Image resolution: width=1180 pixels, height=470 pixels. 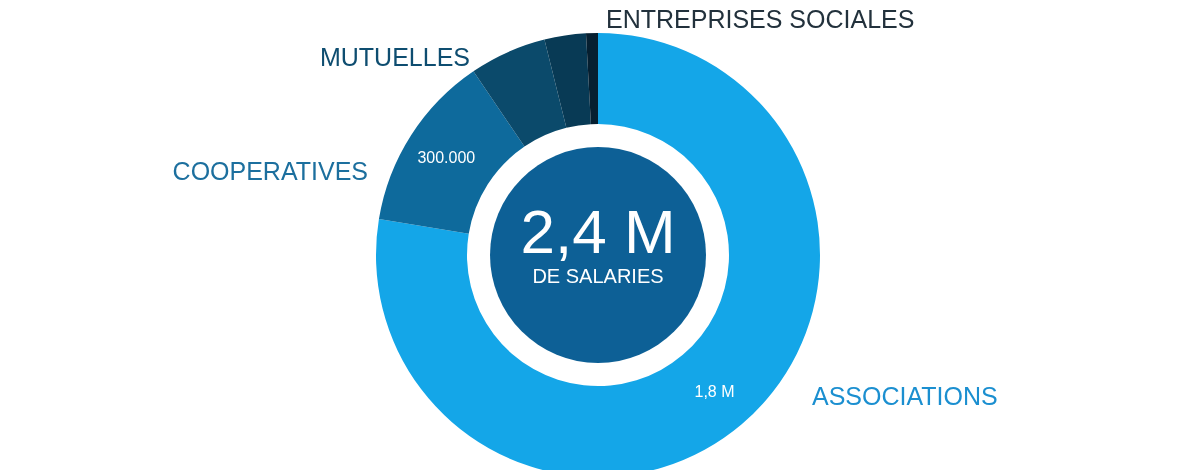 What do you see at coordinates (446, 158) in the screenshot?
I see `data-label: 300.000` at bounding box center [446, 158].